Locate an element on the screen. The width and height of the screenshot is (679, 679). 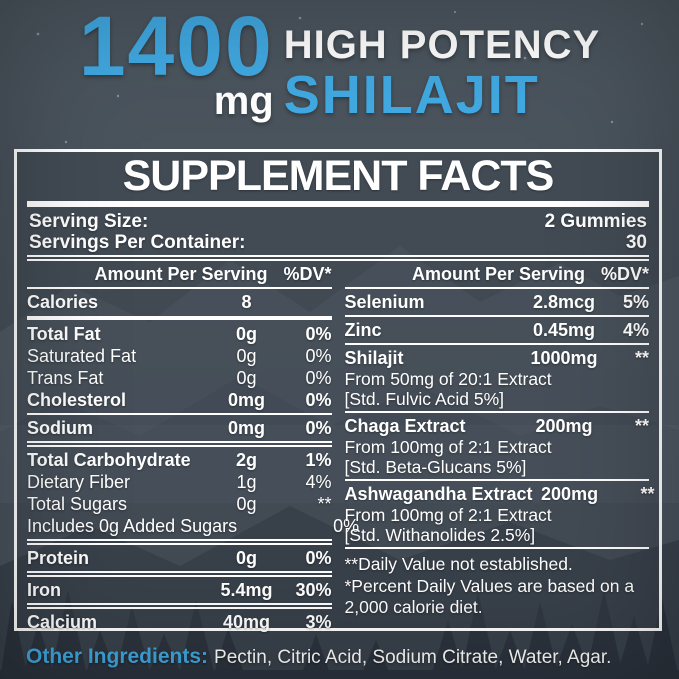
product-name-block: HIGH POTENCY SHILAJIT is located at coordinates (442, 68).